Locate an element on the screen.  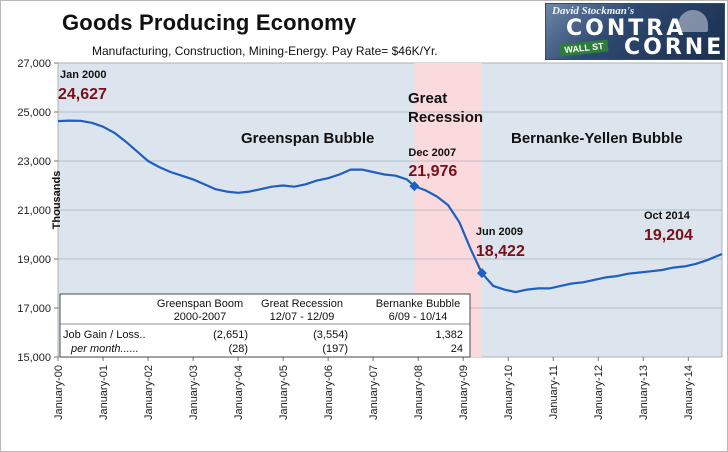
x-tick-label: January-03 is located at coordinates (194, 392).